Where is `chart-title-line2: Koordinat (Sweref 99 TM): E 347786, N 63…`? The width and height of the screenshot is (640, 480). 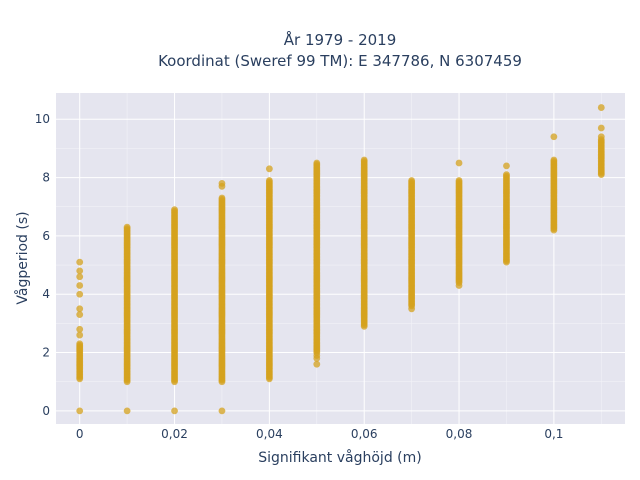
chart-title-line2: Koordinat (Sweref 99 TM): E 347786, N 63… is located at coordinates (340, 61).